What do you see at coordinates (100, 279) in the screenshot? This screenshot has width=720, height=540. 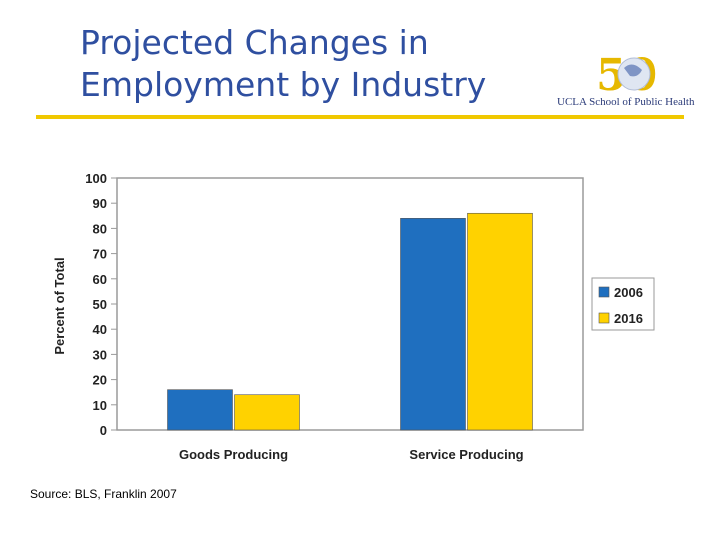 I see `y-tick-label: 60` at bounding box center [100, 279].